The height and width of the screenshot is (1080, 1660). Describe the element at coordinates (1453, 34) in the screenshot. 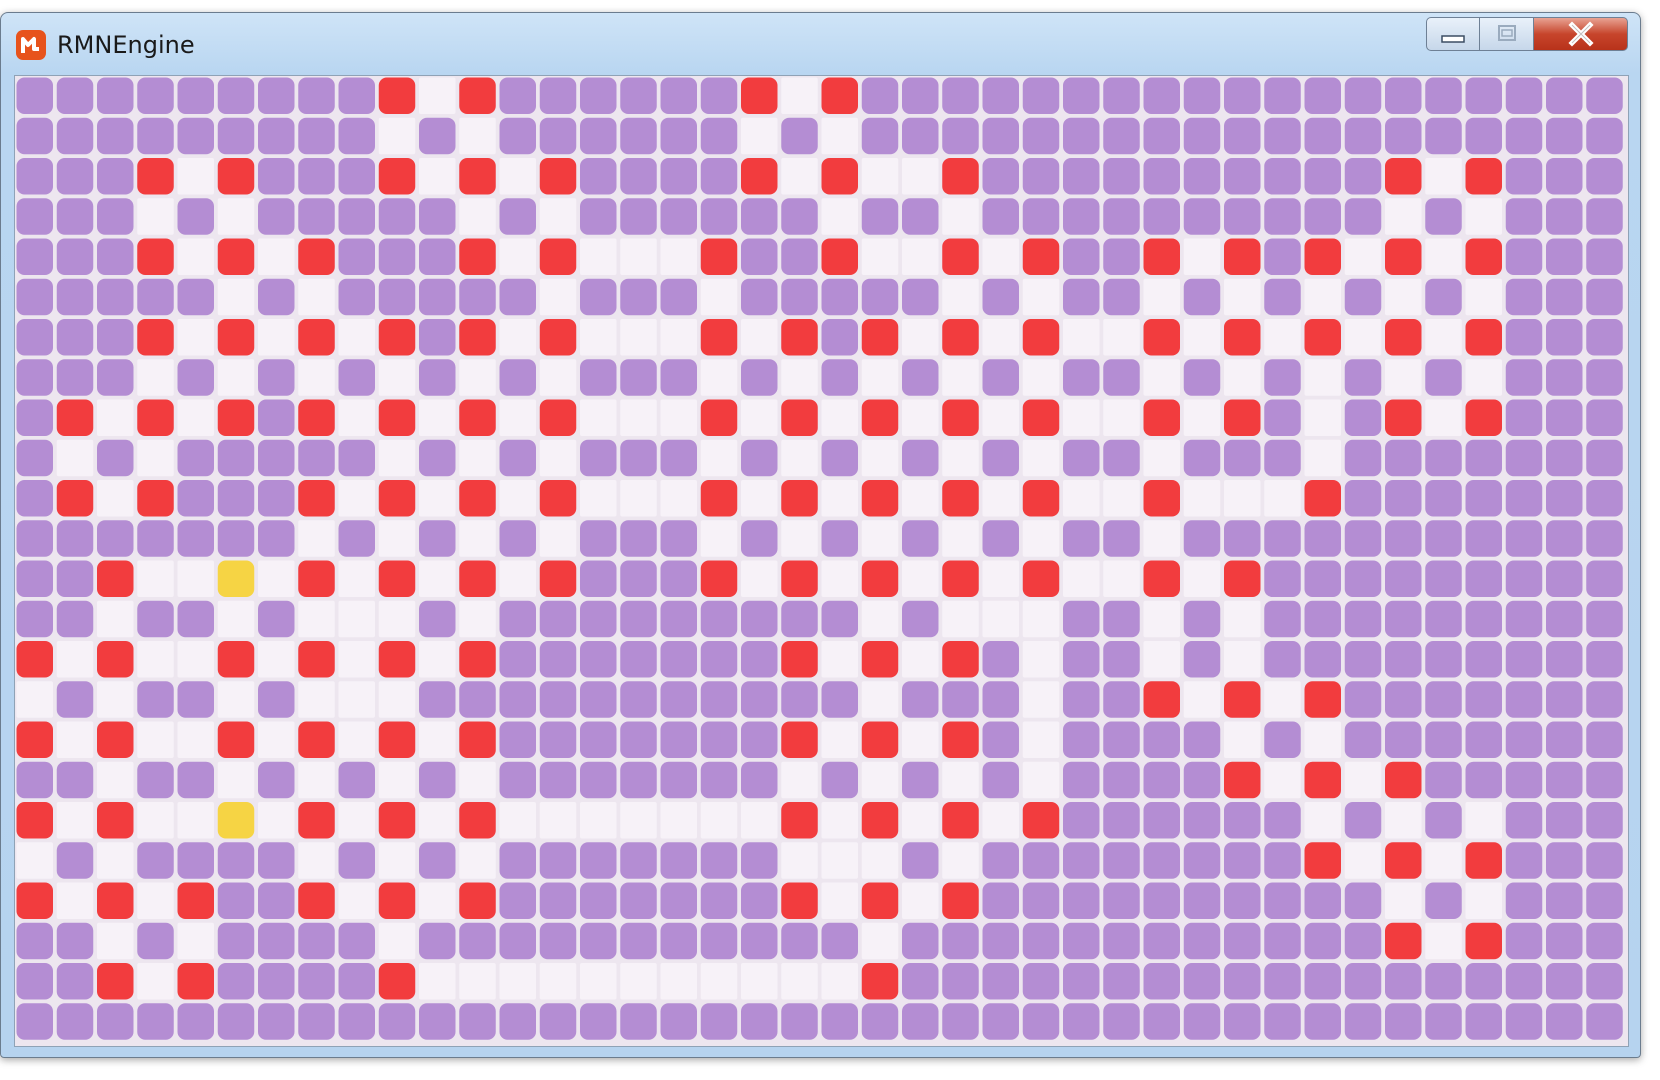

I see `minimize-button` at that location.